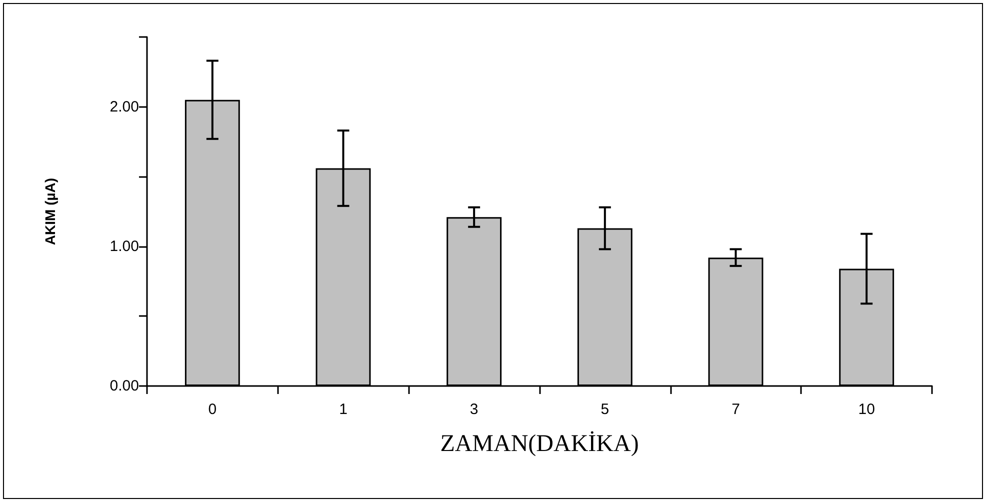 Image resolution: width=986 pixels, height=502 pixels. Describe the element at coordinates (866, 409) in the screenshot. I see `x-tick-label: 10` at that location.